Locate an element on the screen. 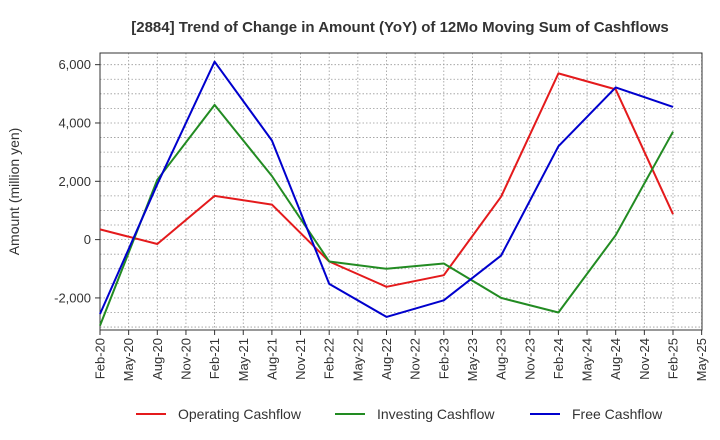 The image size is (720, 440). x-tick-label: Nov-20 is located at coordinates (185, 359).